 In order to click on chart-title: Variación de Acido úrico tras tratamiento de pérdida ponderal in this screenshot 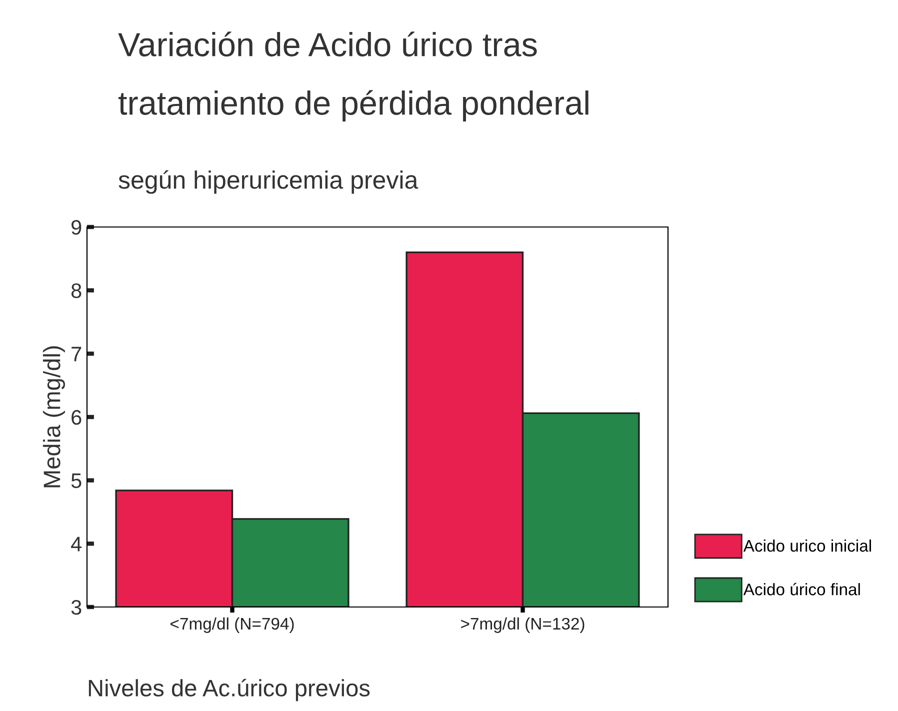, I will do `click(353, 77)`.